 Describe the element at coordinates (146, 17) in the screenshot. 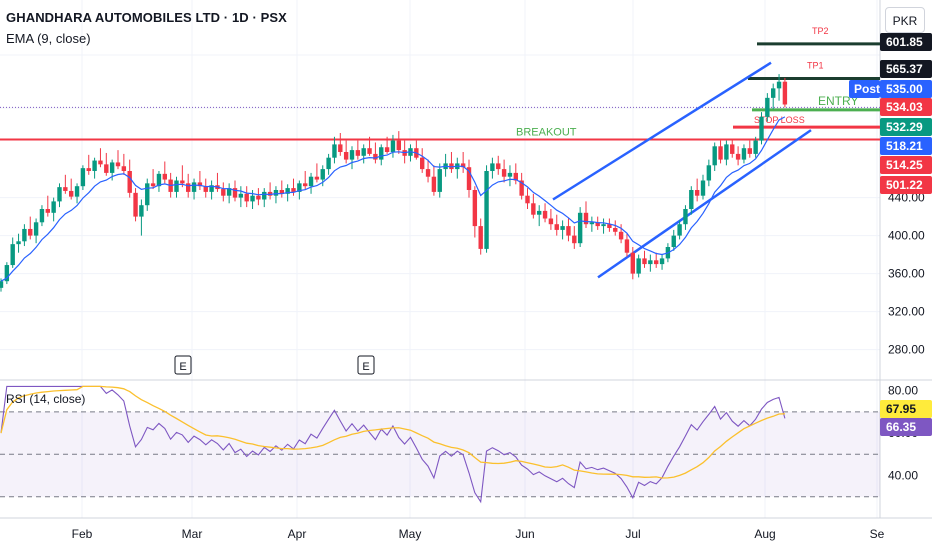

I see `symbol-title: GHANDHARA AUTOMOBILES LTD · 1D · PSX` at that location.